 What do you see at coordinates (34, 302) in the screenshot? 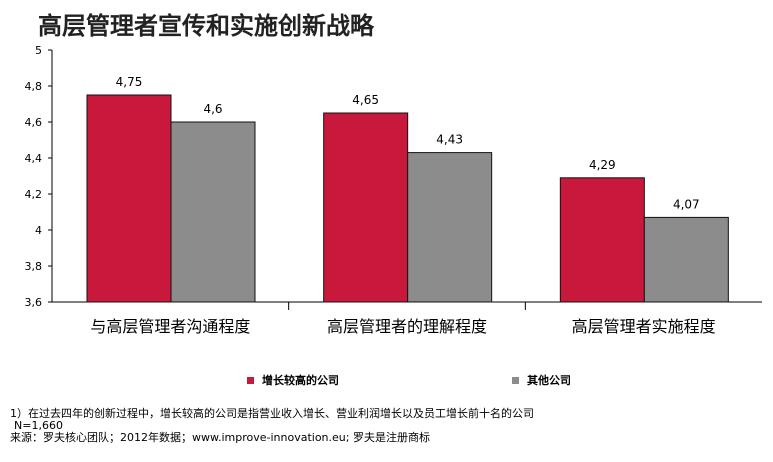
I see `y-tick-label: 3,6` at bounding box center [34, 302].